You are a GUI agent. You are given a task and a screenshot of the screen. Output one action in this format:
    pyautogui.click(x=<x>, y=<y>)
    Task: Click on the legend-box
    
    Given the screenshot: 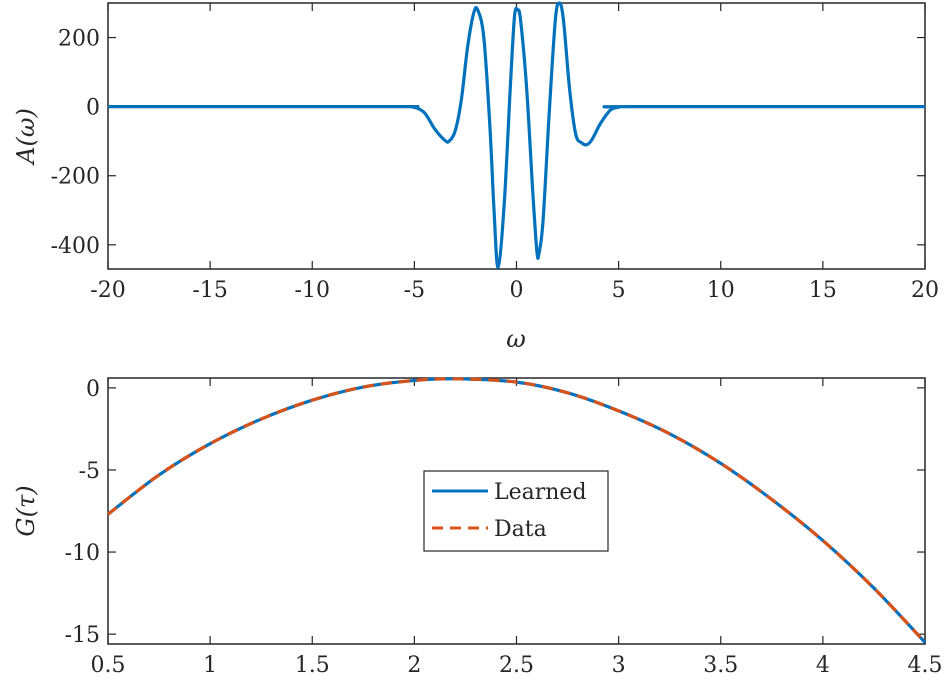 What is the action you would take?
    pyautogui.click(x=516, y=511)
    